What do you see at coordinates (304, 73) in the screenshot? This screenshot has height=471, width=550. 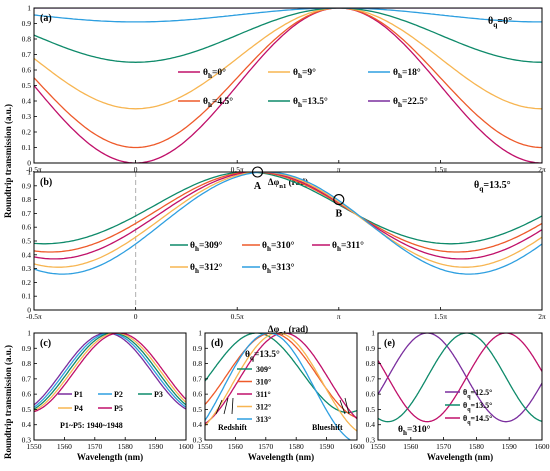 I see `legend-label: θh=9°` at bounding box center [304, 73].